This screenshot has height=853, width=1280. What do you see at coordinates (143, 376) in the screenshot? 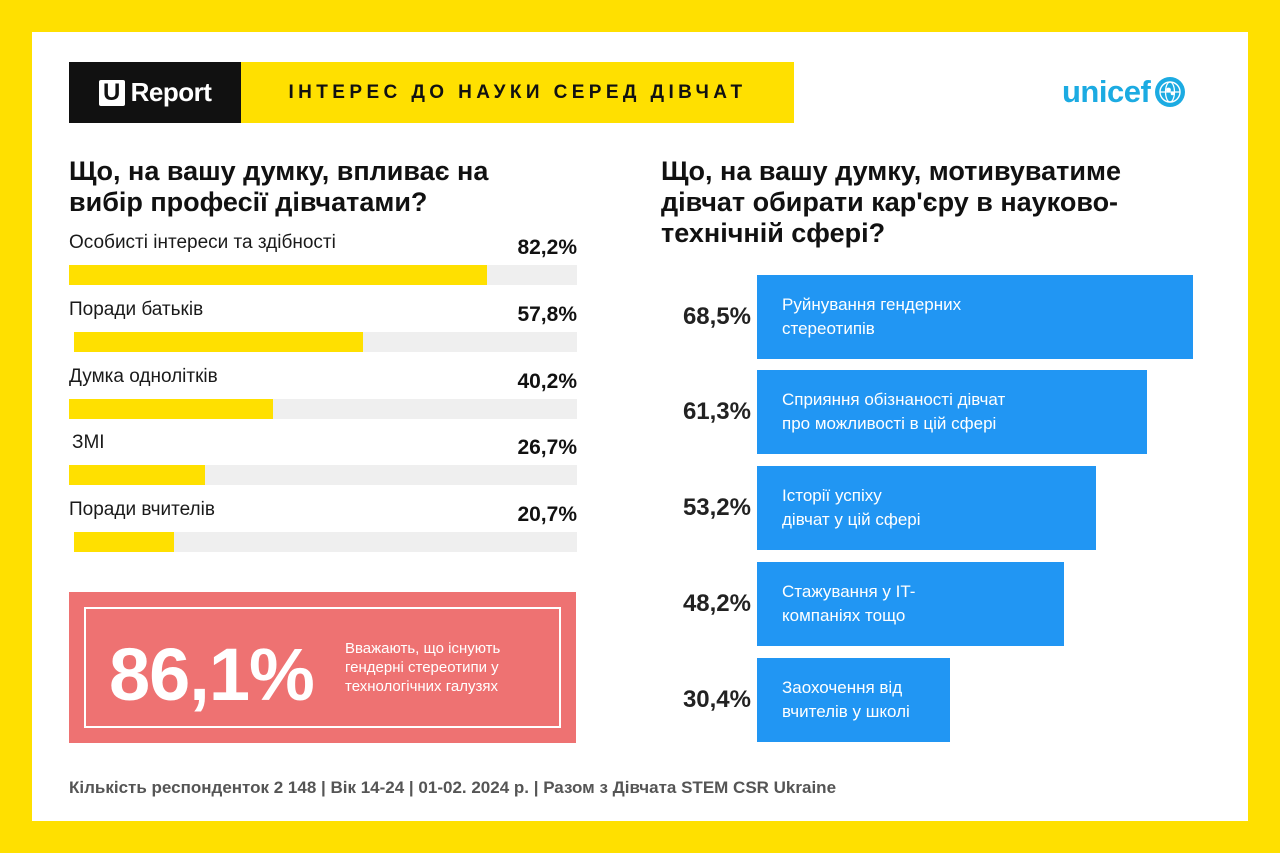
I see `category-label: Думка однолітків` at bounding box center [143, 376].